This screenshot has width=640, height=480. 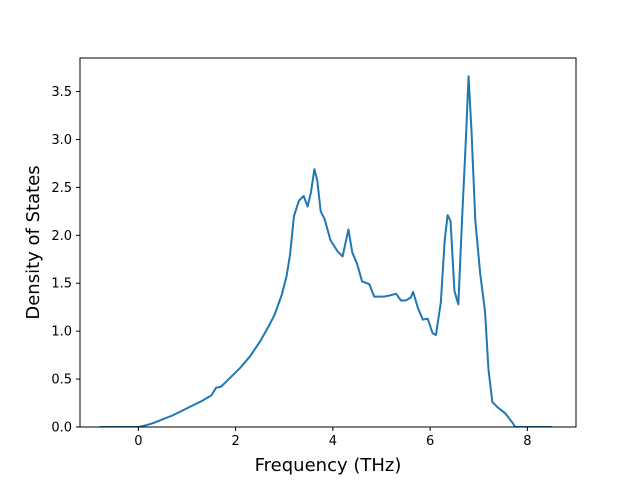 What do you see at coordinates (61, 428) in the screenshot?
I see `y-tick-label: 0.0` at bounding box center [61, 428].